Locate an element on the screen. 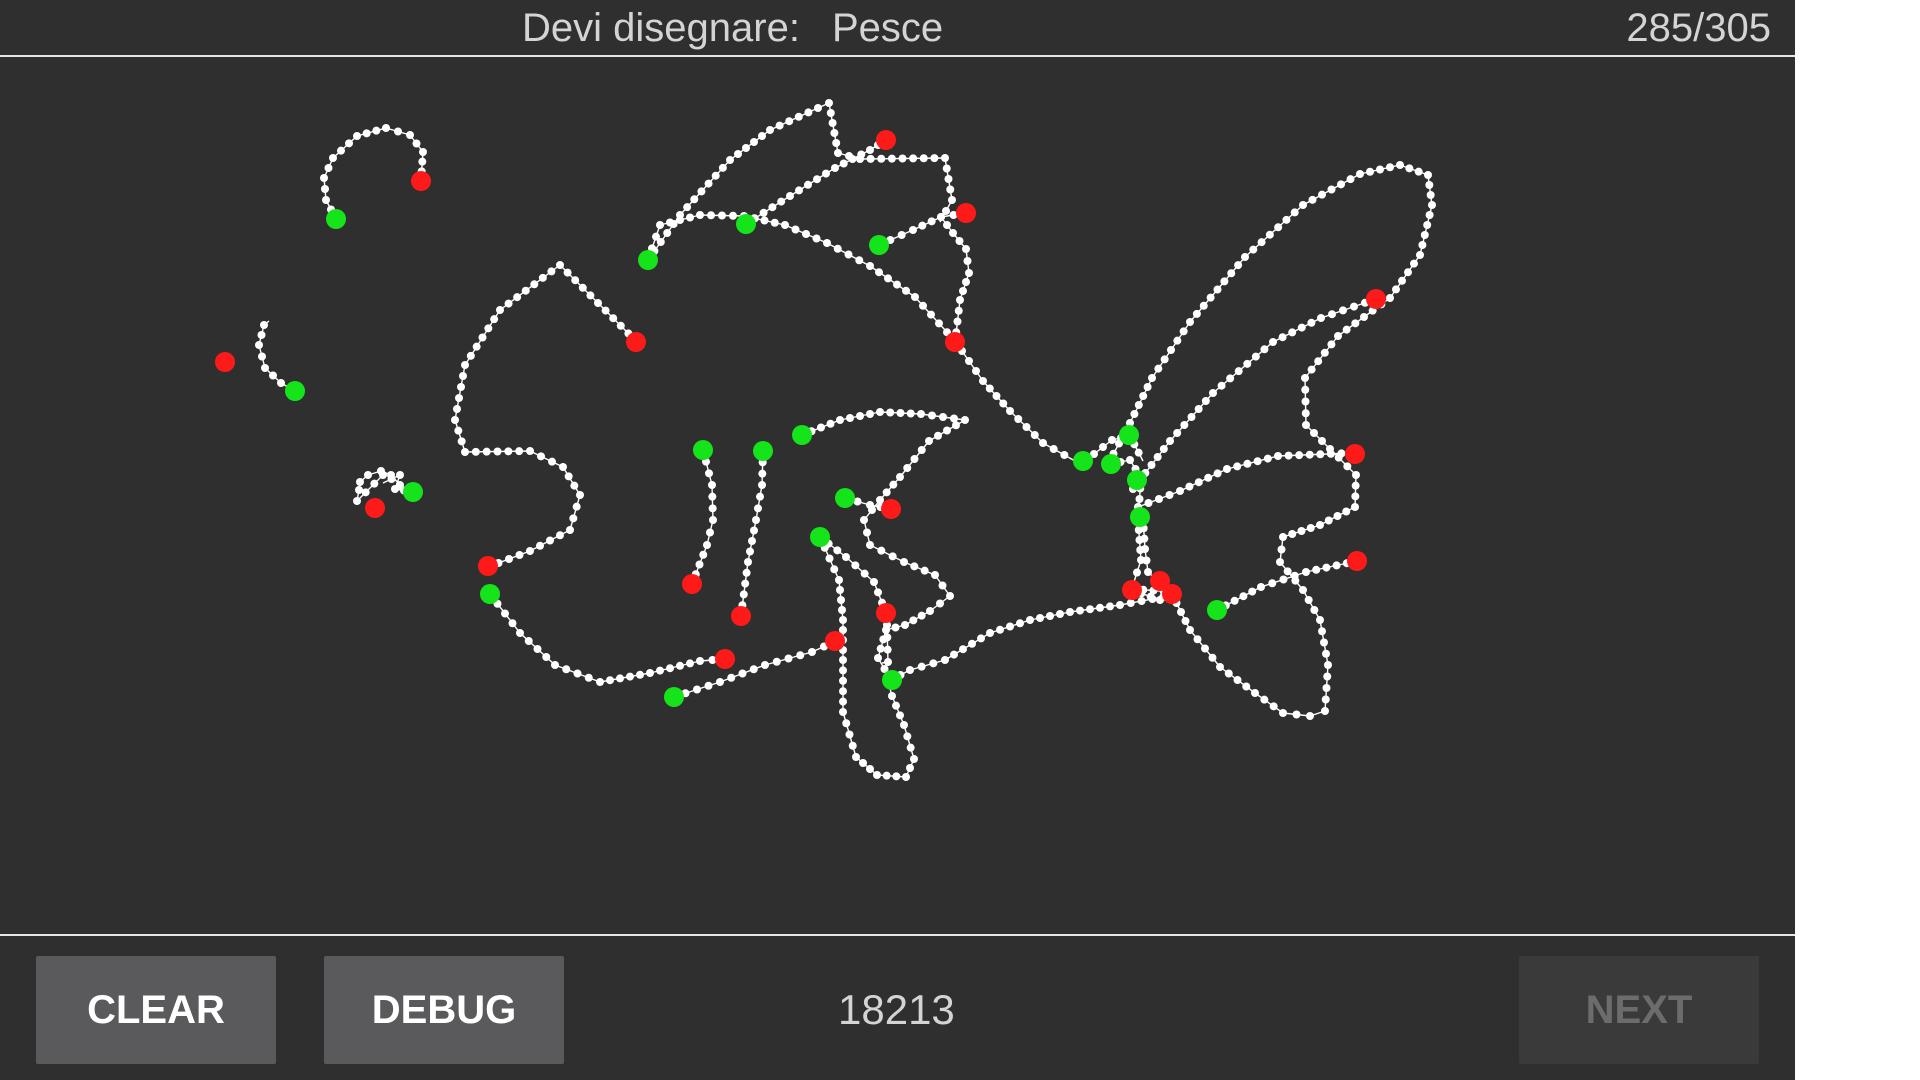 This screenshot has height=1080, width=1920. next-button: NEXT is located at coordinates (1639, 1010).